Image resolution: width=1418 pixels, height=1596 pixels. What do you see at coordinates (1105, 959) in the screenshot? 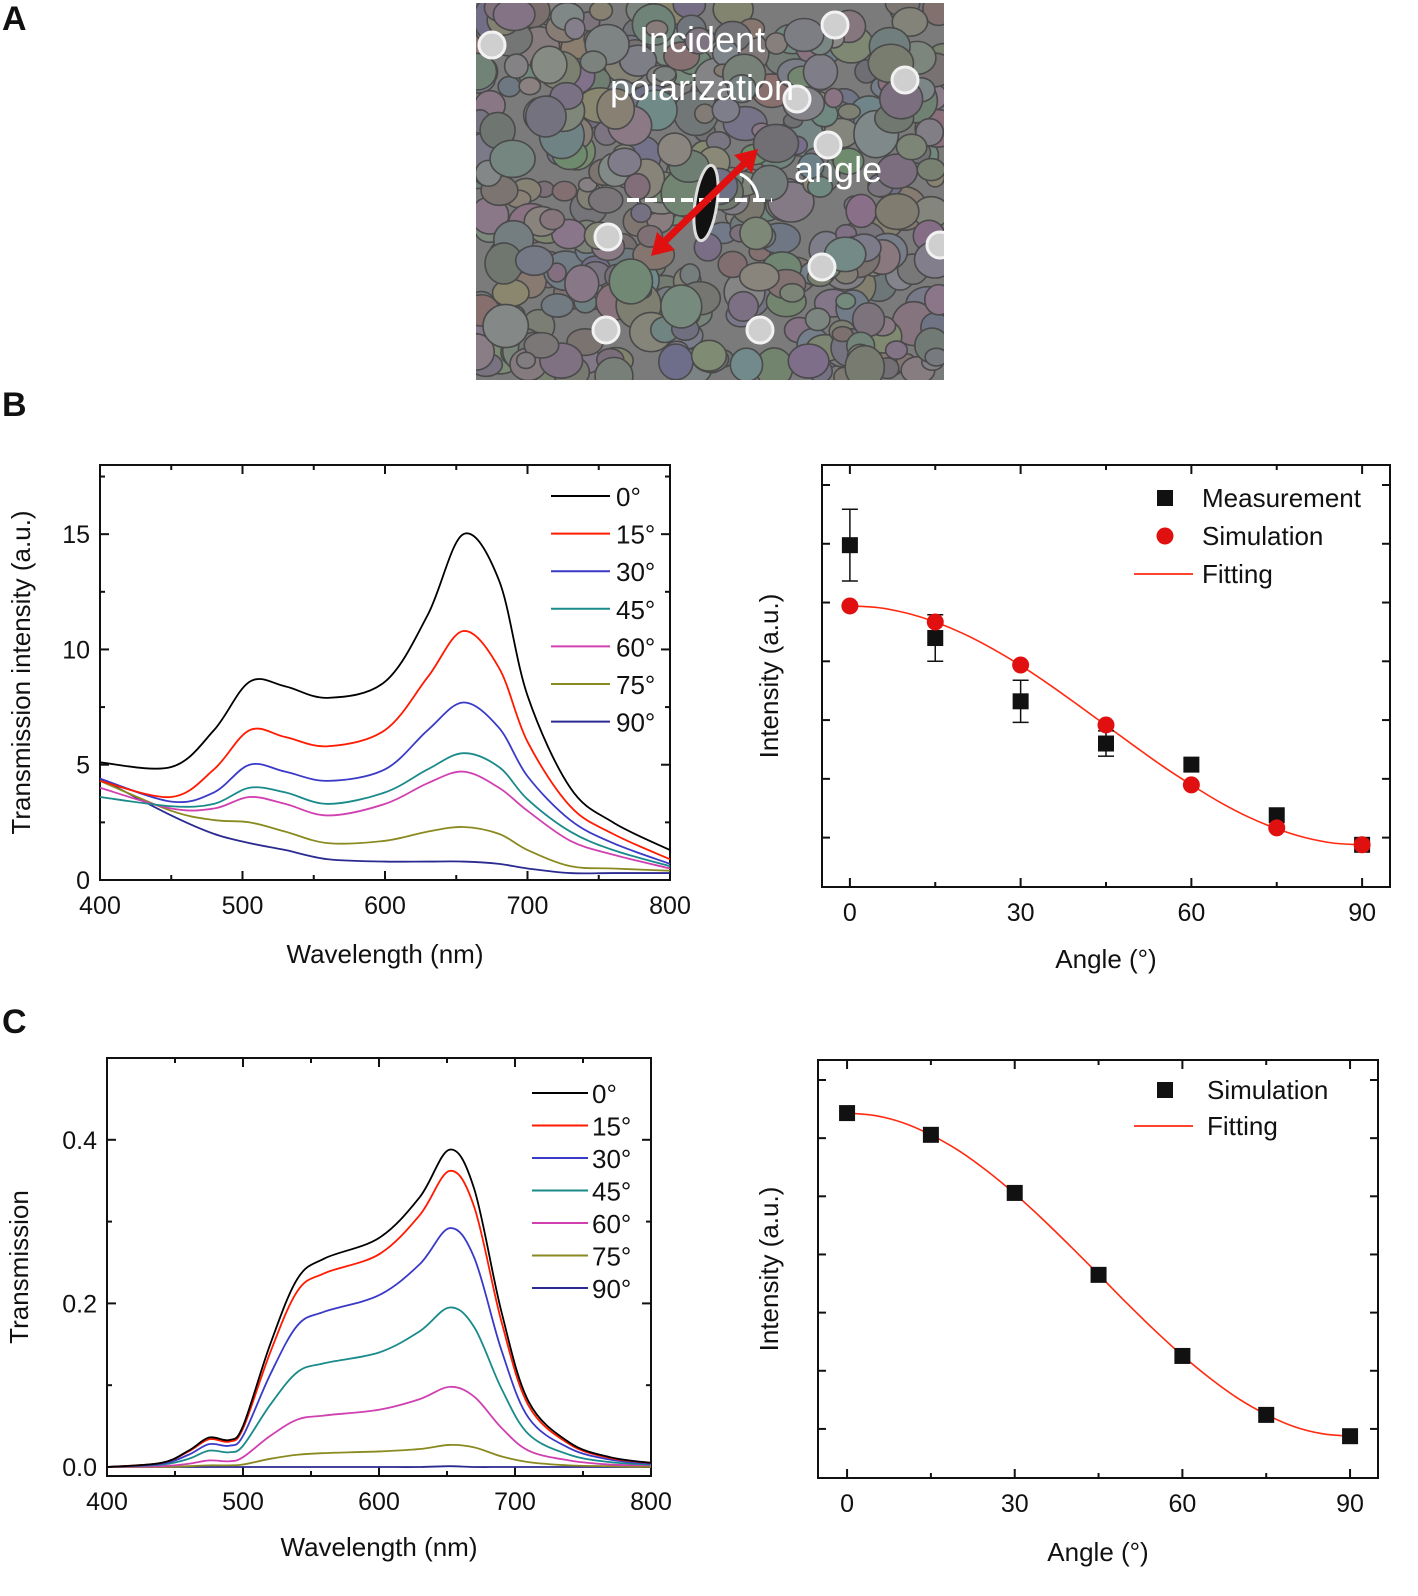
I see `x-axis-label: Angle (°)` at bounding box center [1105, 959].